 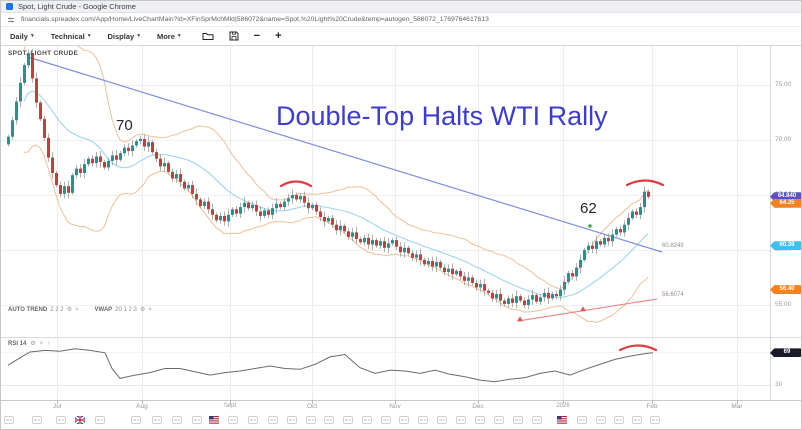 What do you see at coordinates (673, 246) in the screenshot?
I see `trendline-value-label: 60.8249` at bounding box center [673, 246].